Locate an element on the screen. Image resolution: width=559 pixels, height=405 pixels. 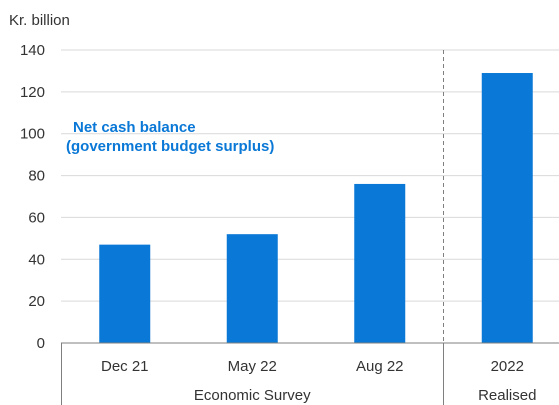
annotation-line-1: Net cash balance is located at coordinates (134, 127).